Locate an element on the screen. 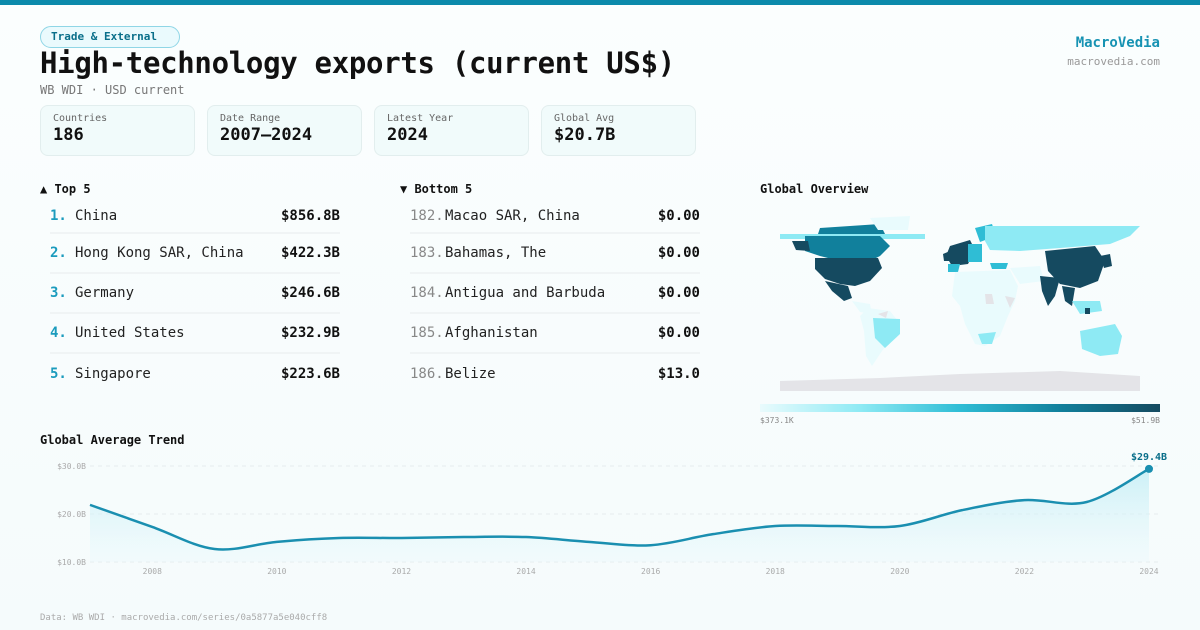 The width and height of the screenshot is (1200, 630). svg-text: 2010 is located at coordinates (276, 571).